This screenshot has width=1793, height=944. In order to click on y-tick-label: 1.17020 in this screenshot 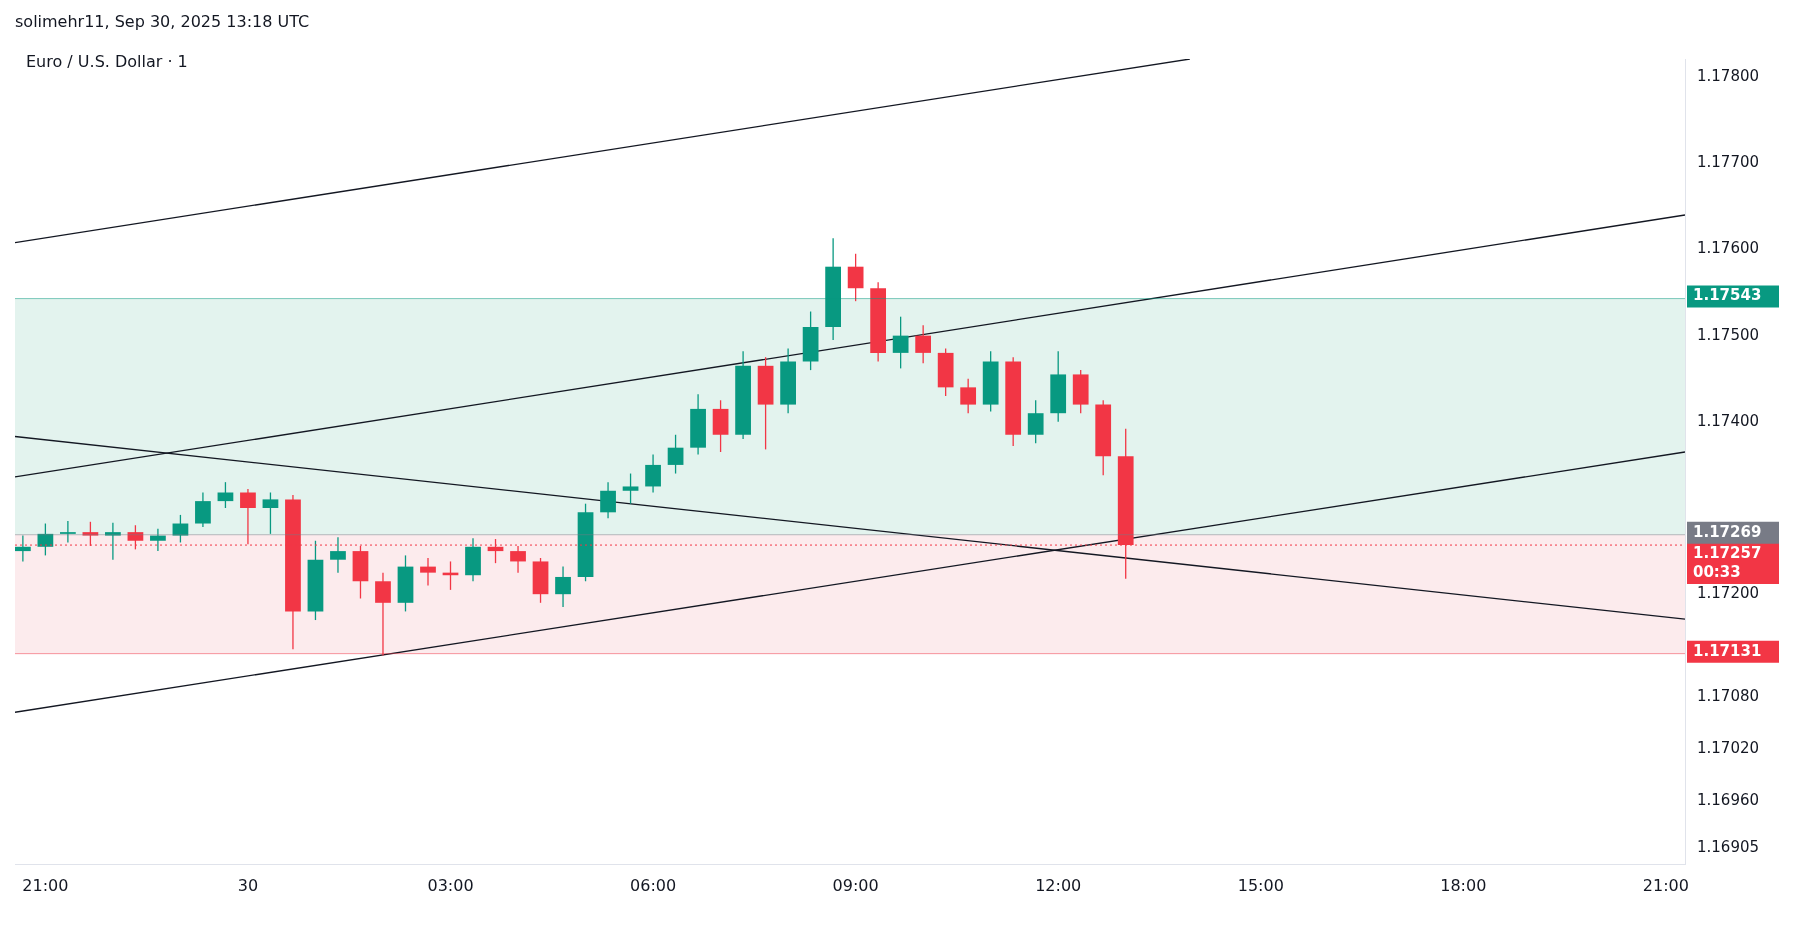, I will do `click(1728, 748)`.